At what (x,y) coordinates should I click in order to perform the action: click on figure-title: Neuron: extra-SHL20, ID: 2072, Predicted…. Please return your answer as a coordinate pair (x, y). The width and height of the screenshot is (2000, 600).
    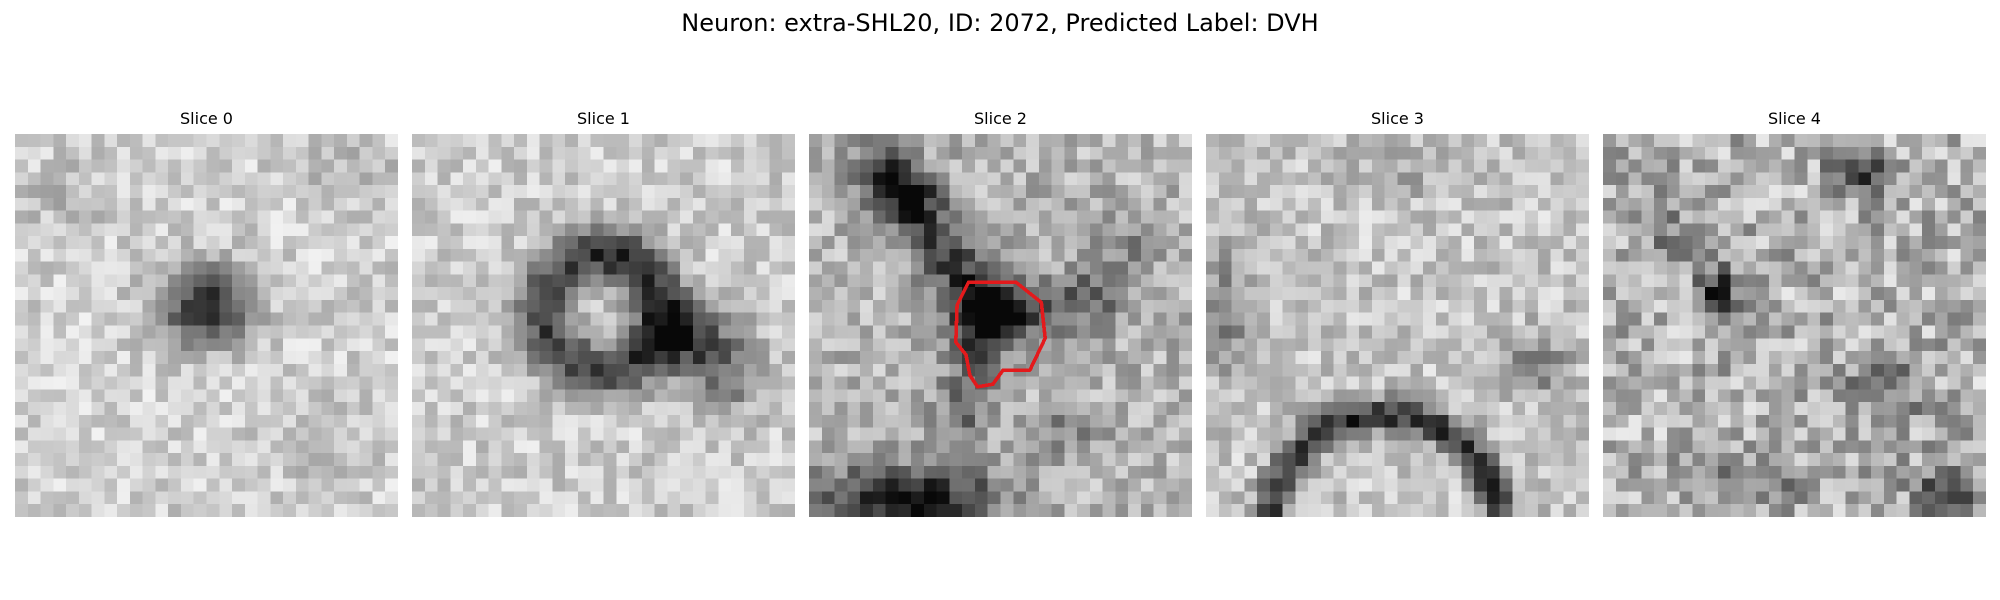
    Looking at the image, I should click on (1000, 23).